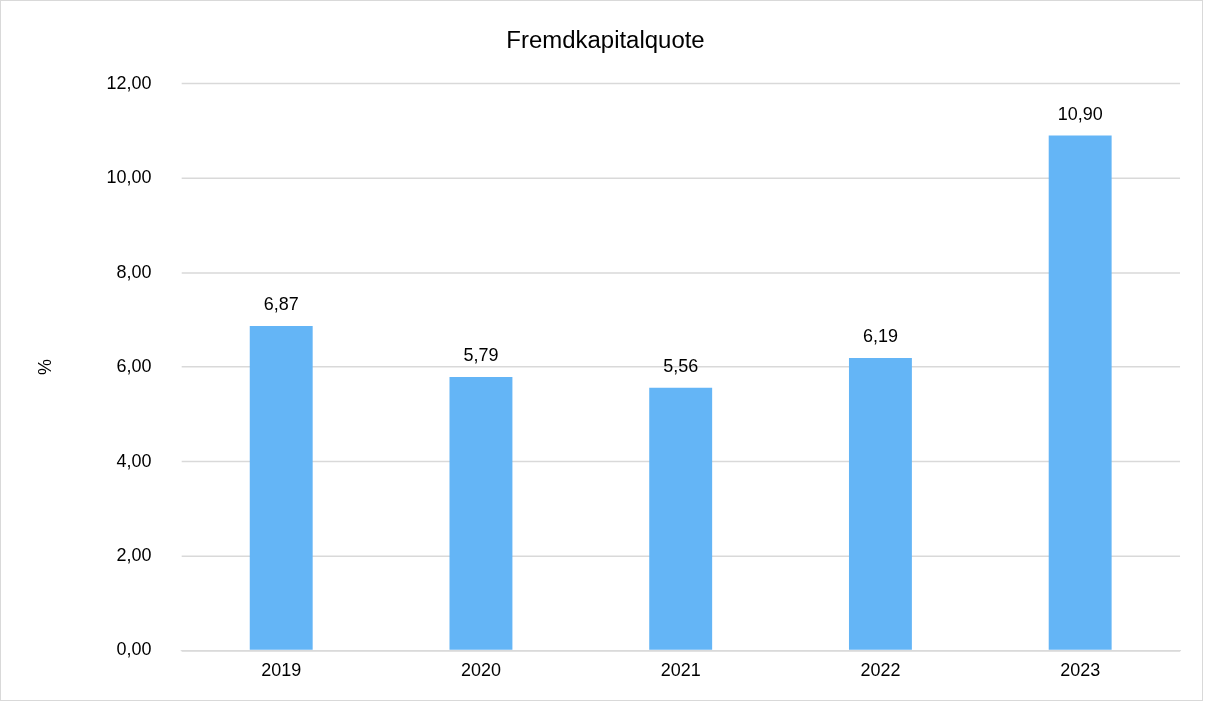 The width and height of the screenshot is (1205, 703). What do you see at coordinates (281, 303) in the screenshot?
I see `data-label: 6,87` at bounding box center [281, 303].